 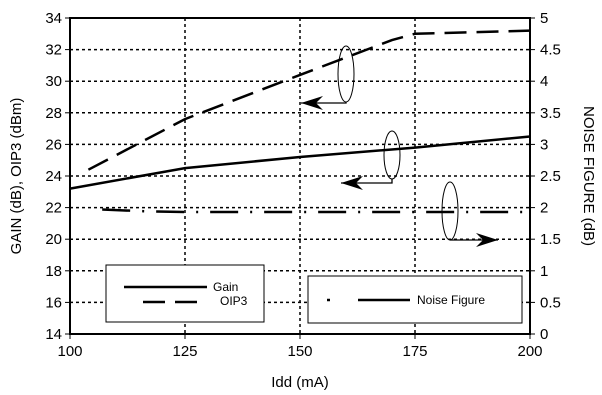 I want to click on series-line-gain, so click(x=300, y=162).